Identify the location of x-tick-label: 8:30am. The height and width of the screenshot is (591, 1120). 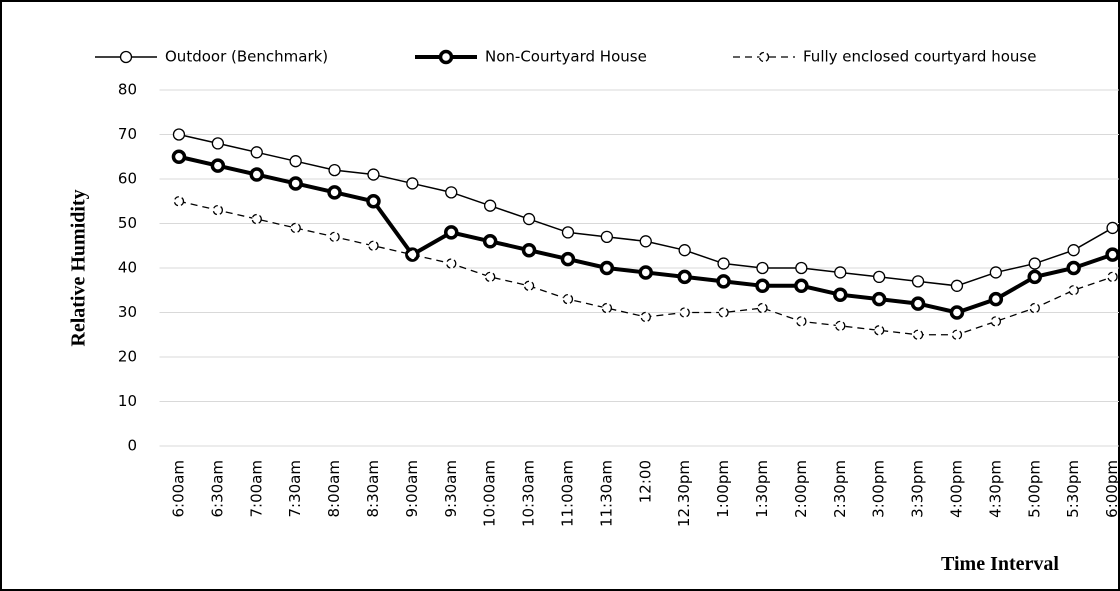
(373, 489).